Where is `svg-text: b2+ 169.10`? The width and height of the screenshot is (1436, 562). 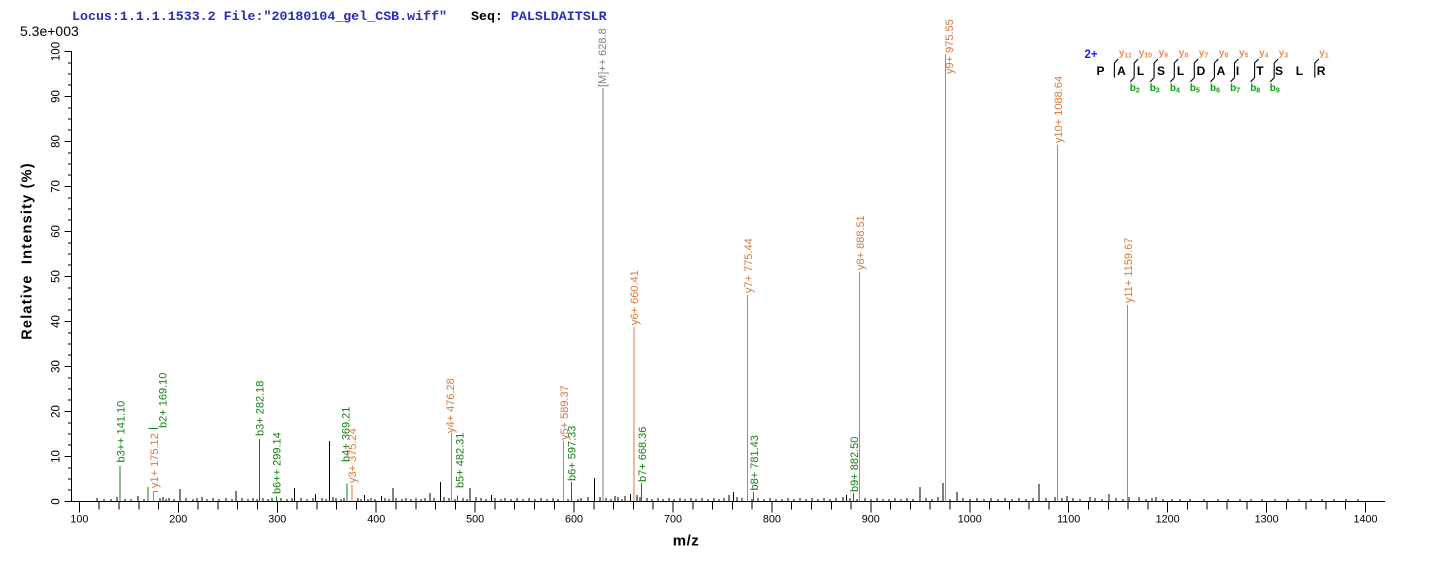 svg-text: b2+ 169.10 is located at coordinates (164, 400).